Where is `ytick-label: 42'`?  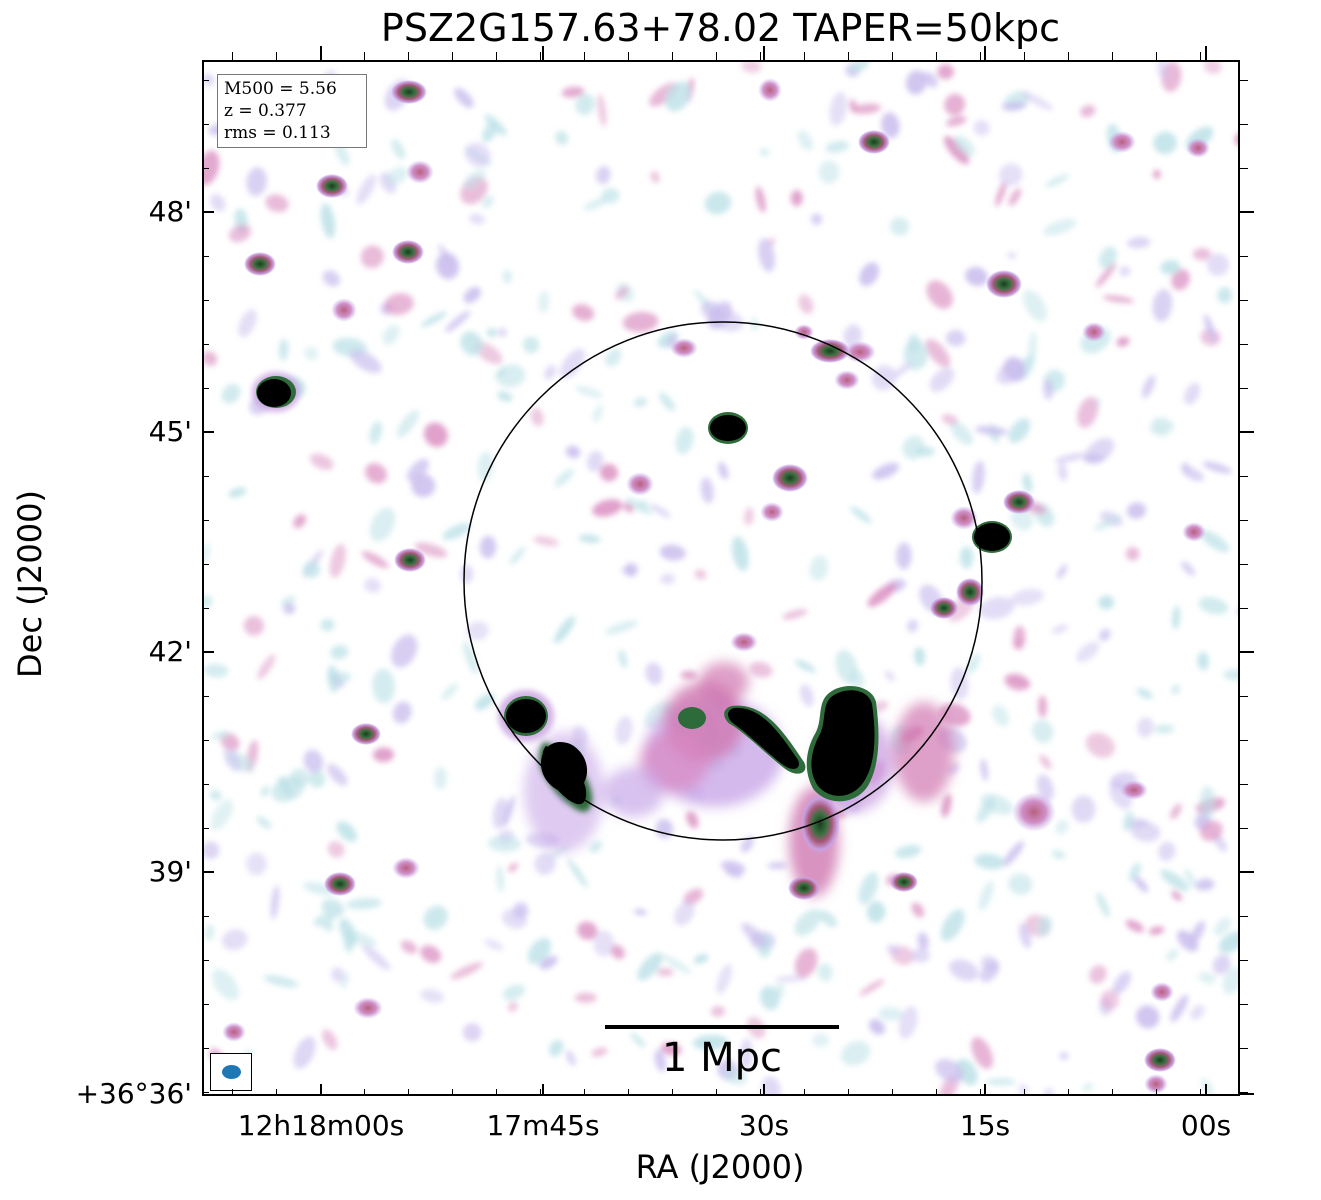
ytick-label: 42' is located at coordinates (170, 651).